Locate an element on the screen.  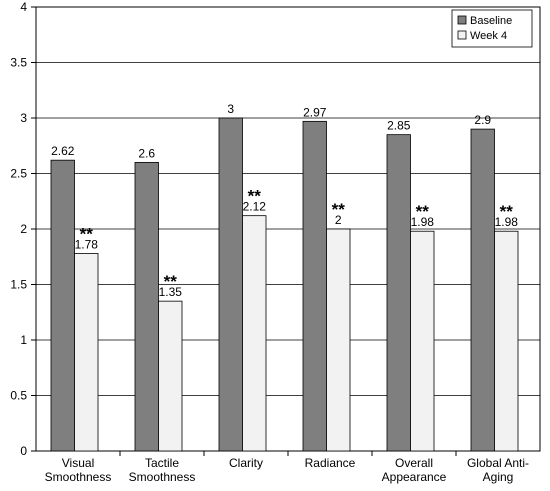
x-category-label: Visual is located at coordinates (78, 463).